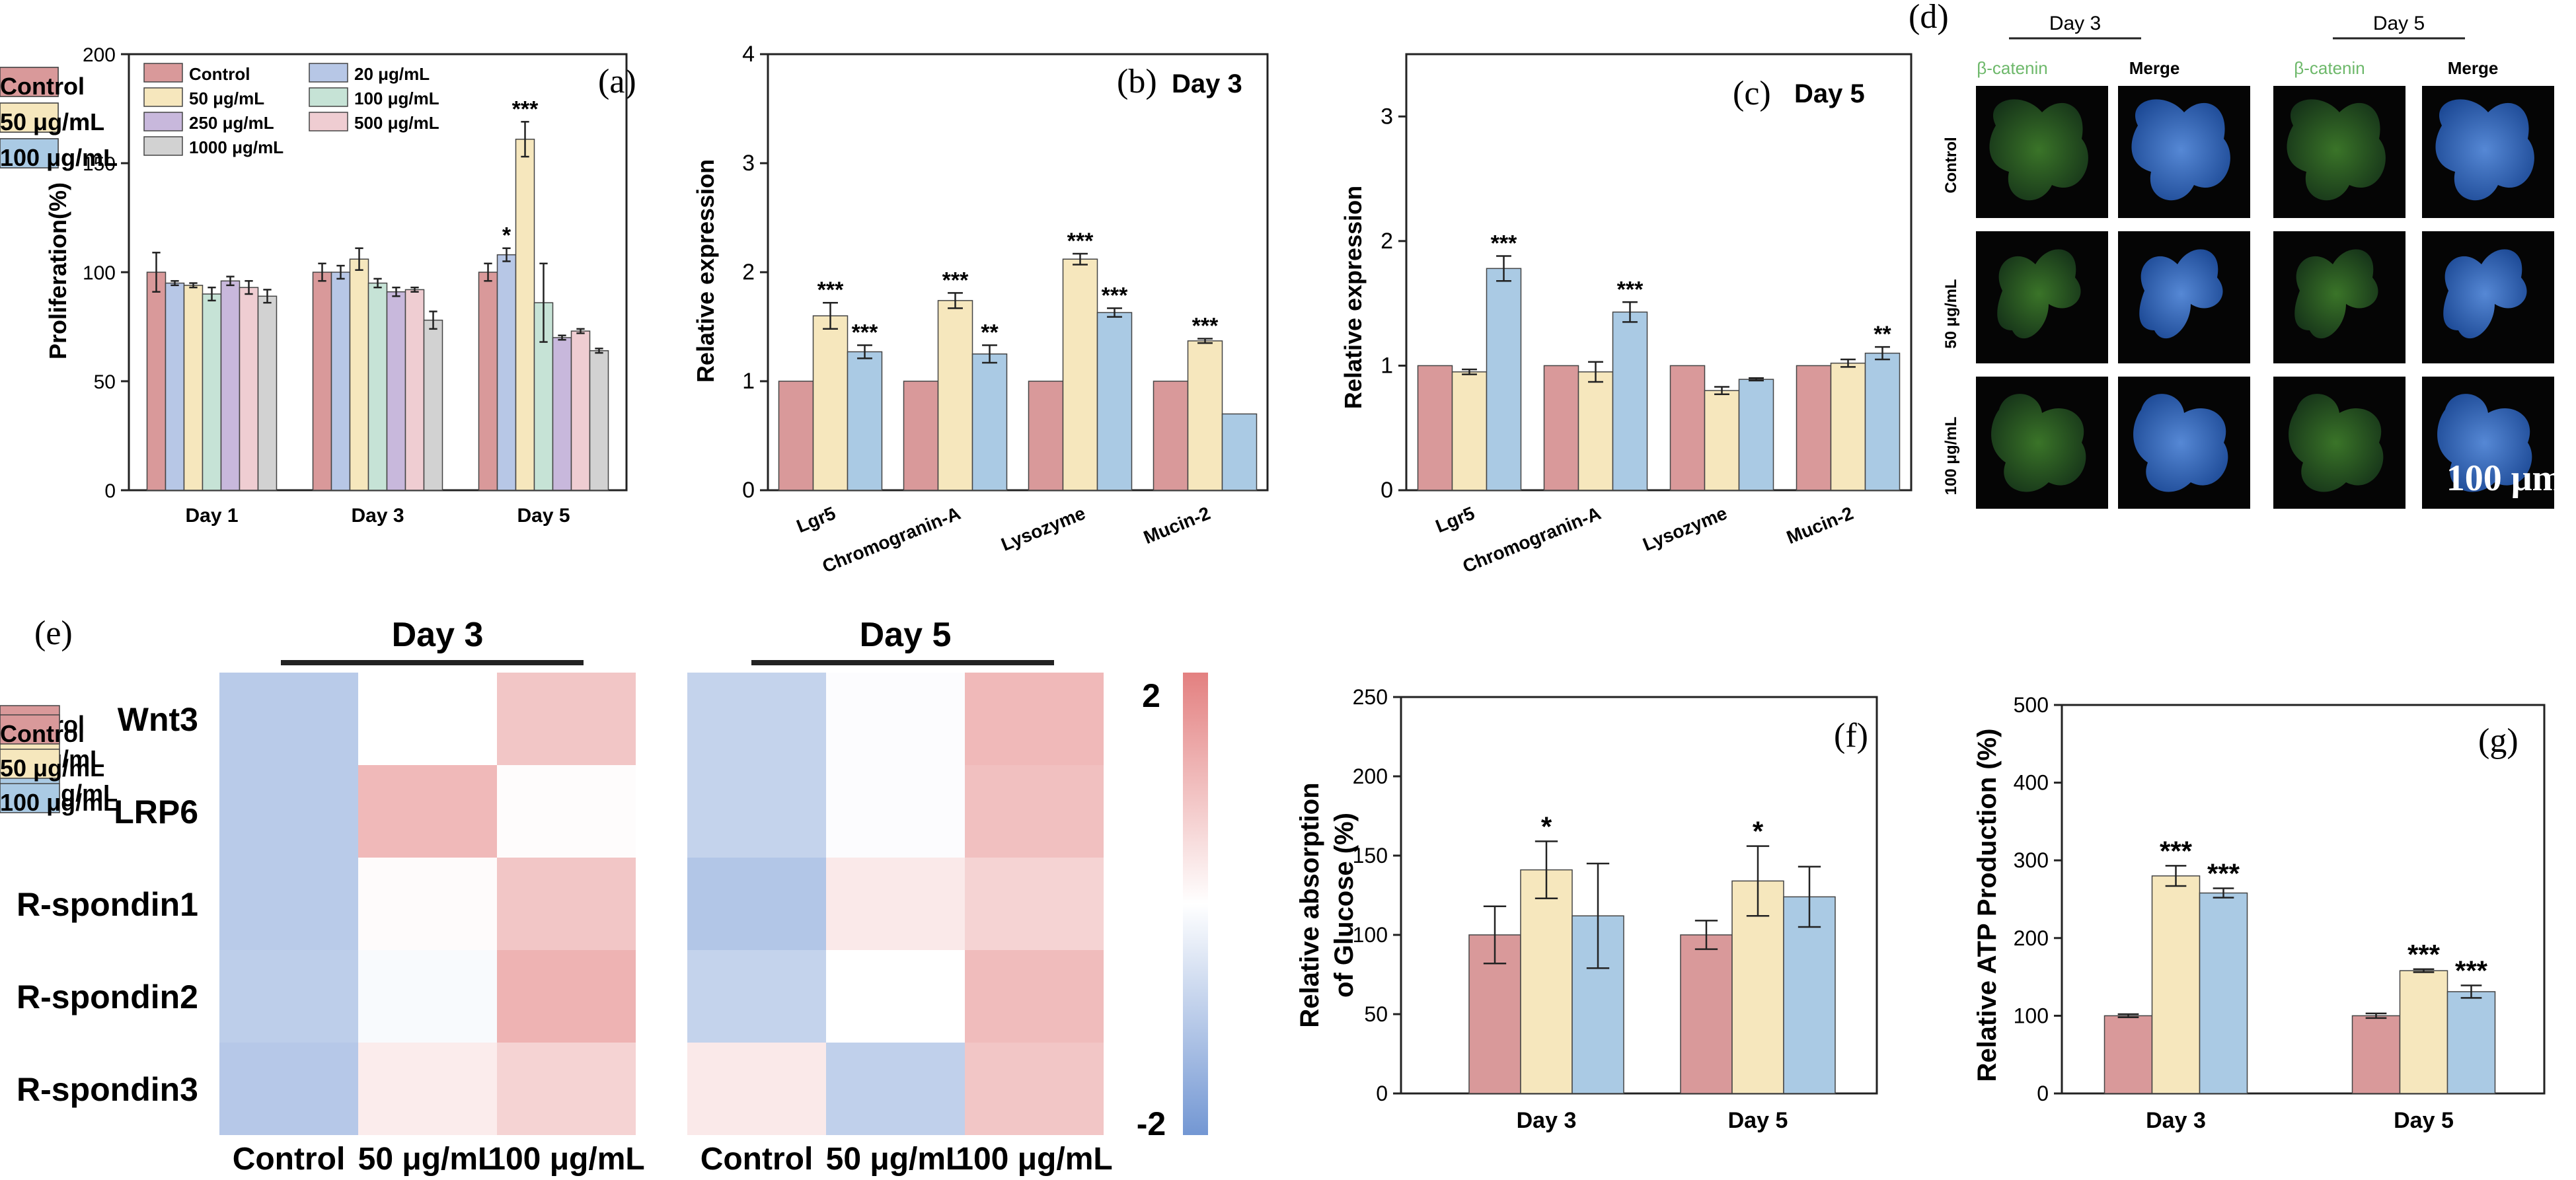 The image size is (2576, 1180). Describe the element at coordinates (892, 540) in the screenshot. I see `x-category-label: Chromogranin-A` at that location.